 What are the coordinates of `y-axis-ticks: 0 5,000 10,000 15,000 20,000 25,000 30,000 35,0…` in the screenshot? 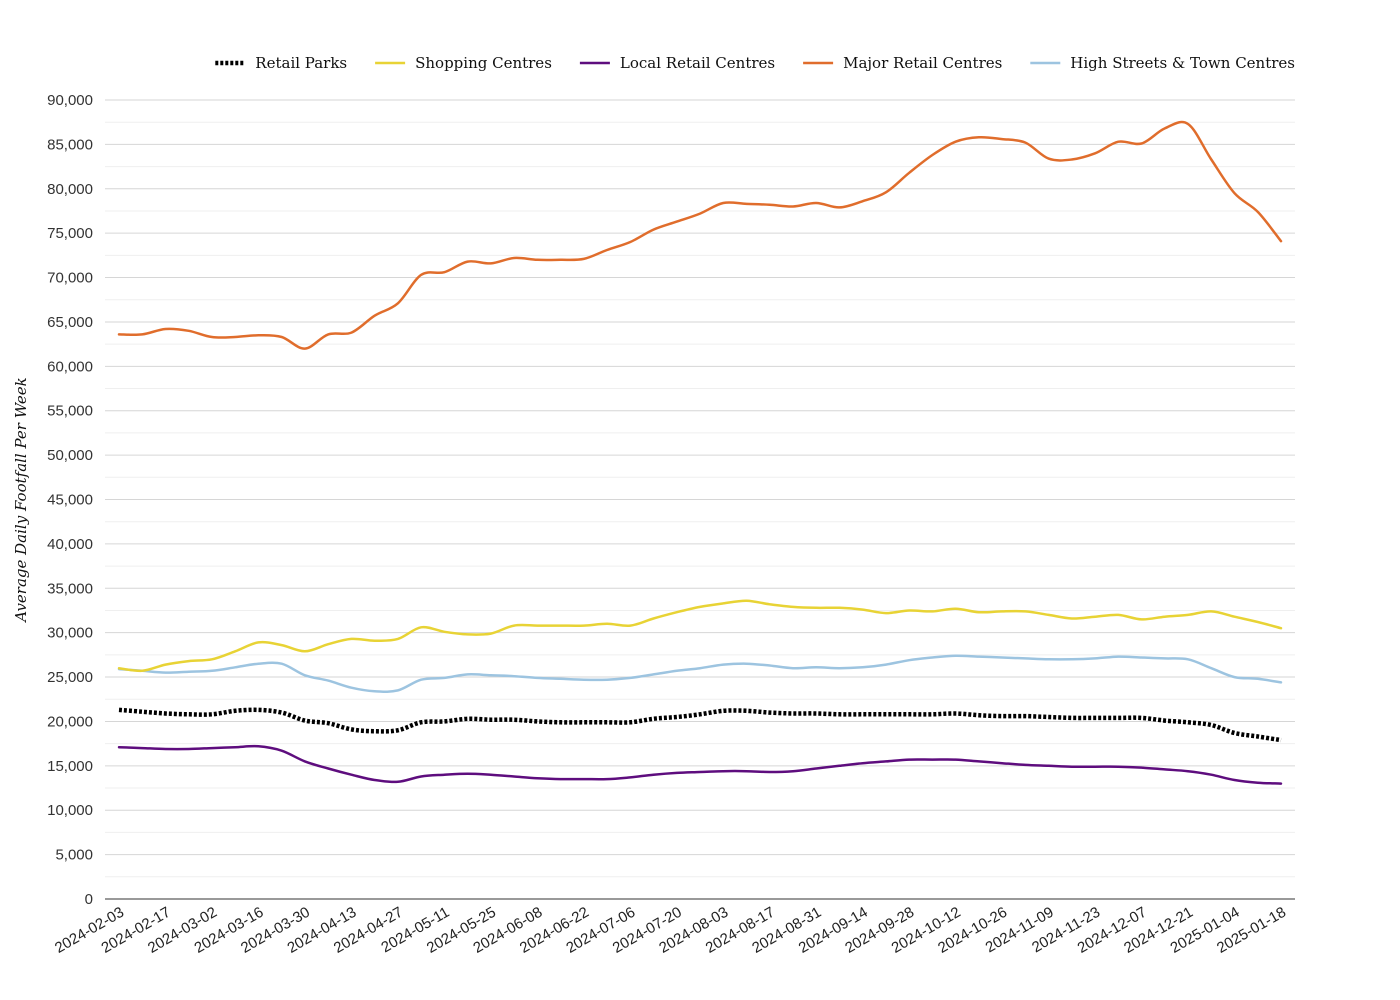 It's located at (70, 500).